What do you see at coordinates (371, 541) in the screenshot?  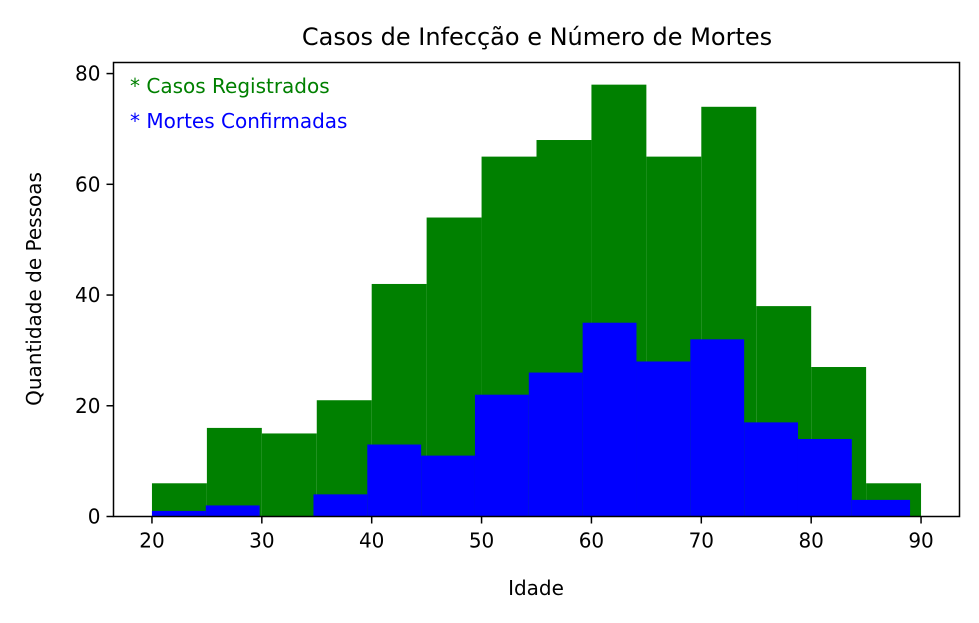 I see `x-tick-label-2: 40` at bounding box center [371, 541].